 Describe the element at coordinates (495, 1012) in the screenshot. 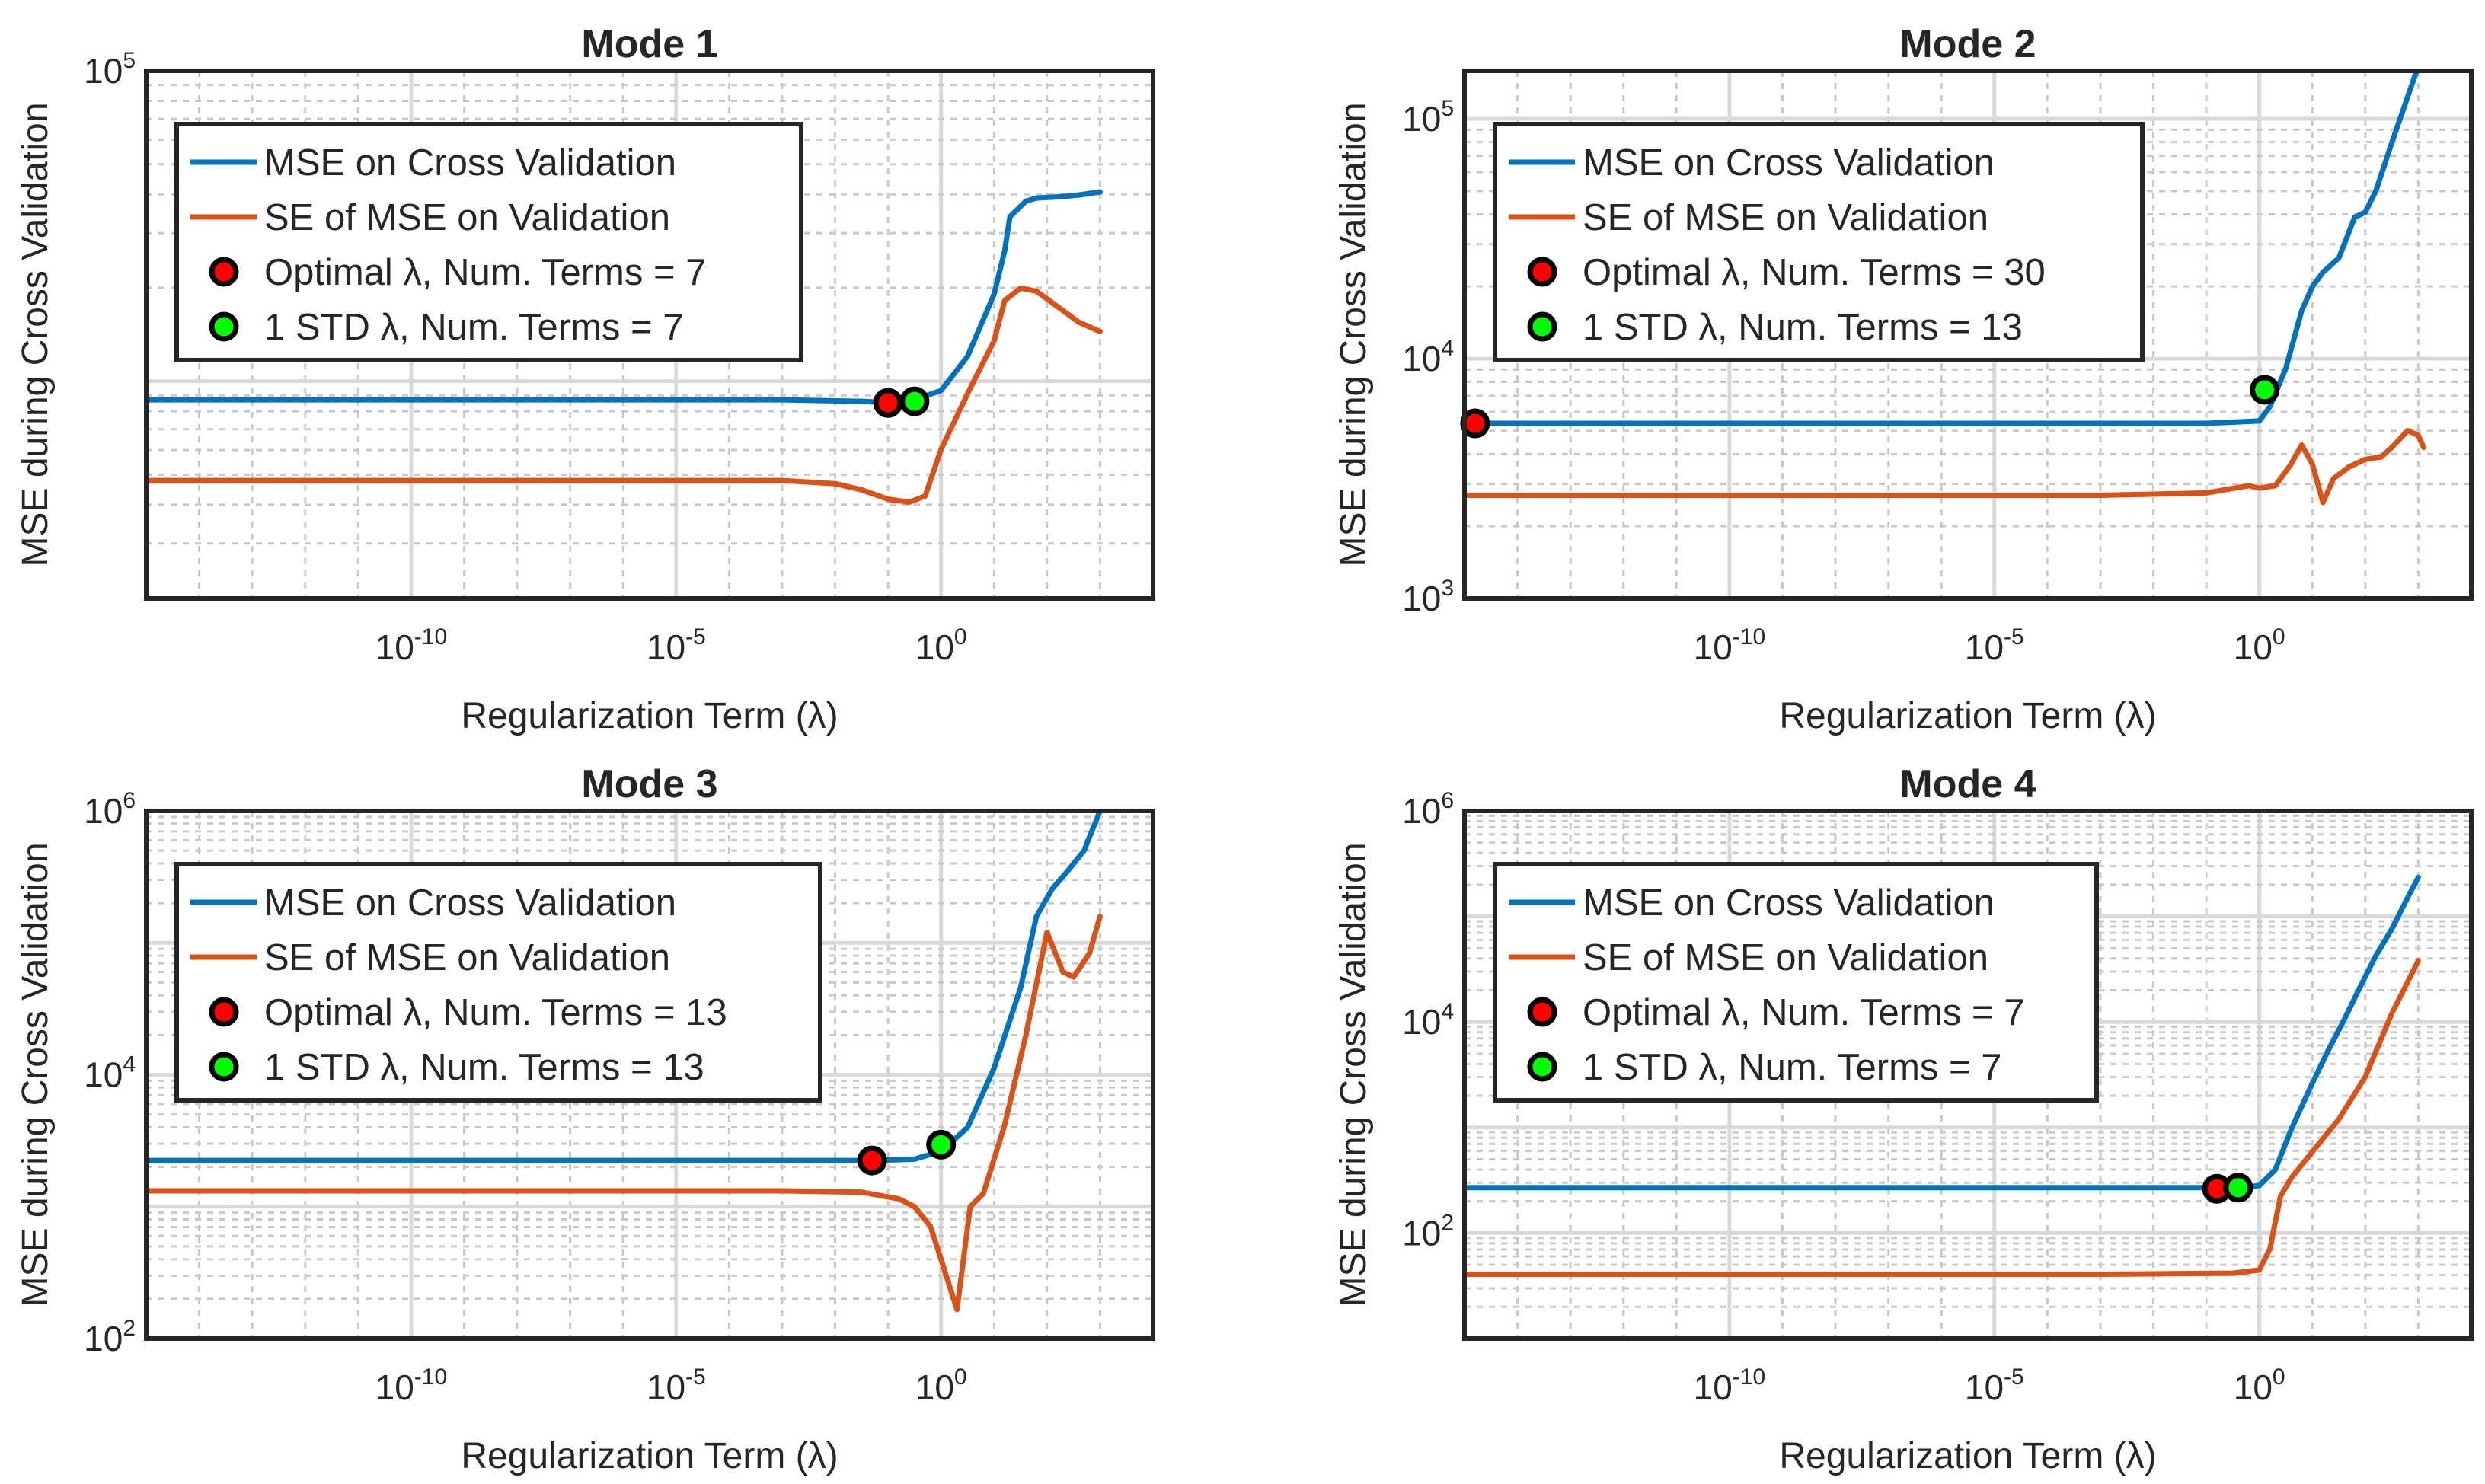

I see `legend-entry: Optimal λ, Num. Terms = 13` at that location.